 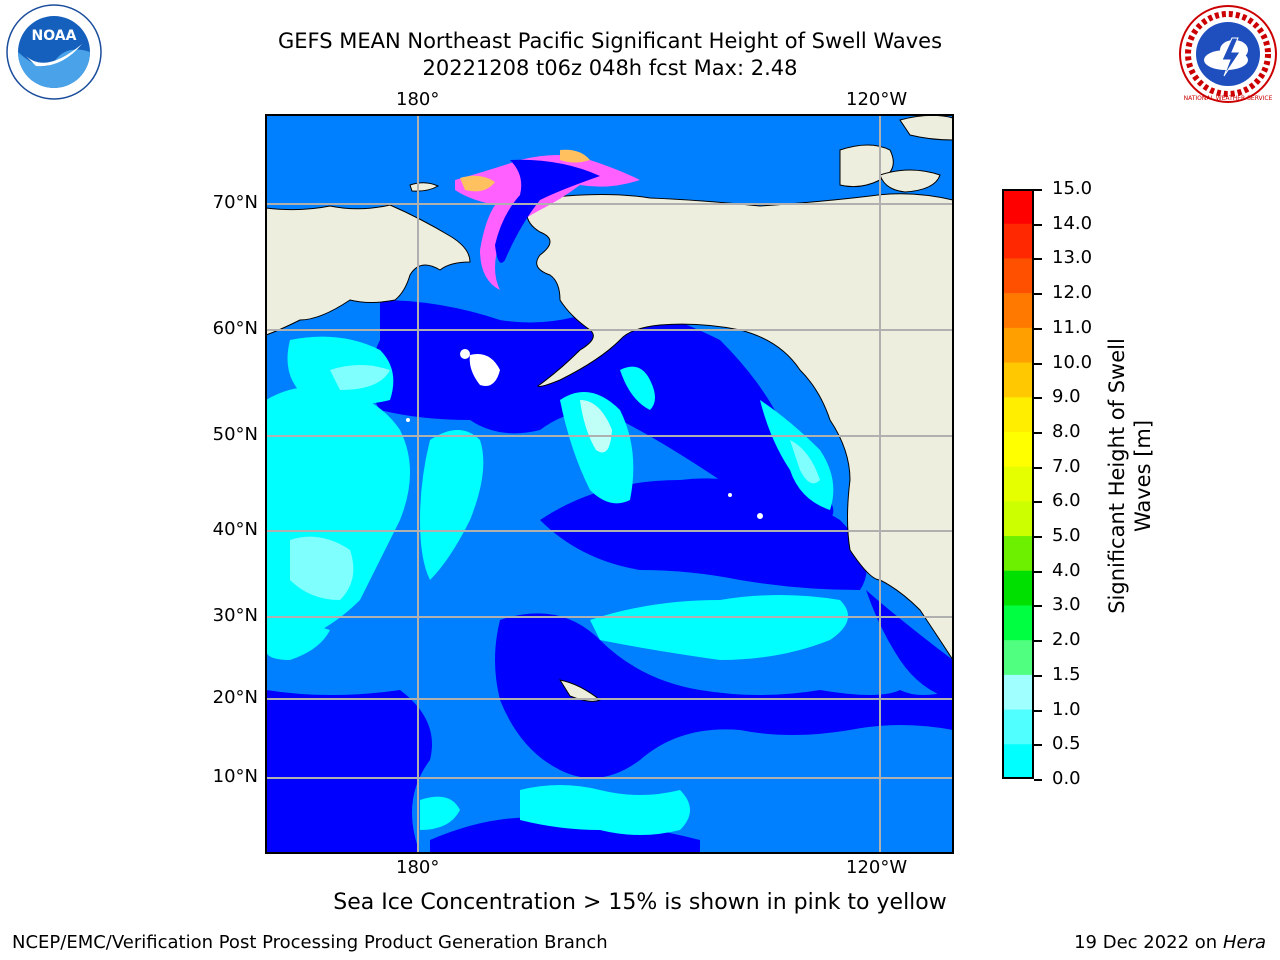 What do you see at coordinates (1066, 709) in the screenshot?
I see `colorbar-tick-label: 1.0` at bounding box center [1066, 709].